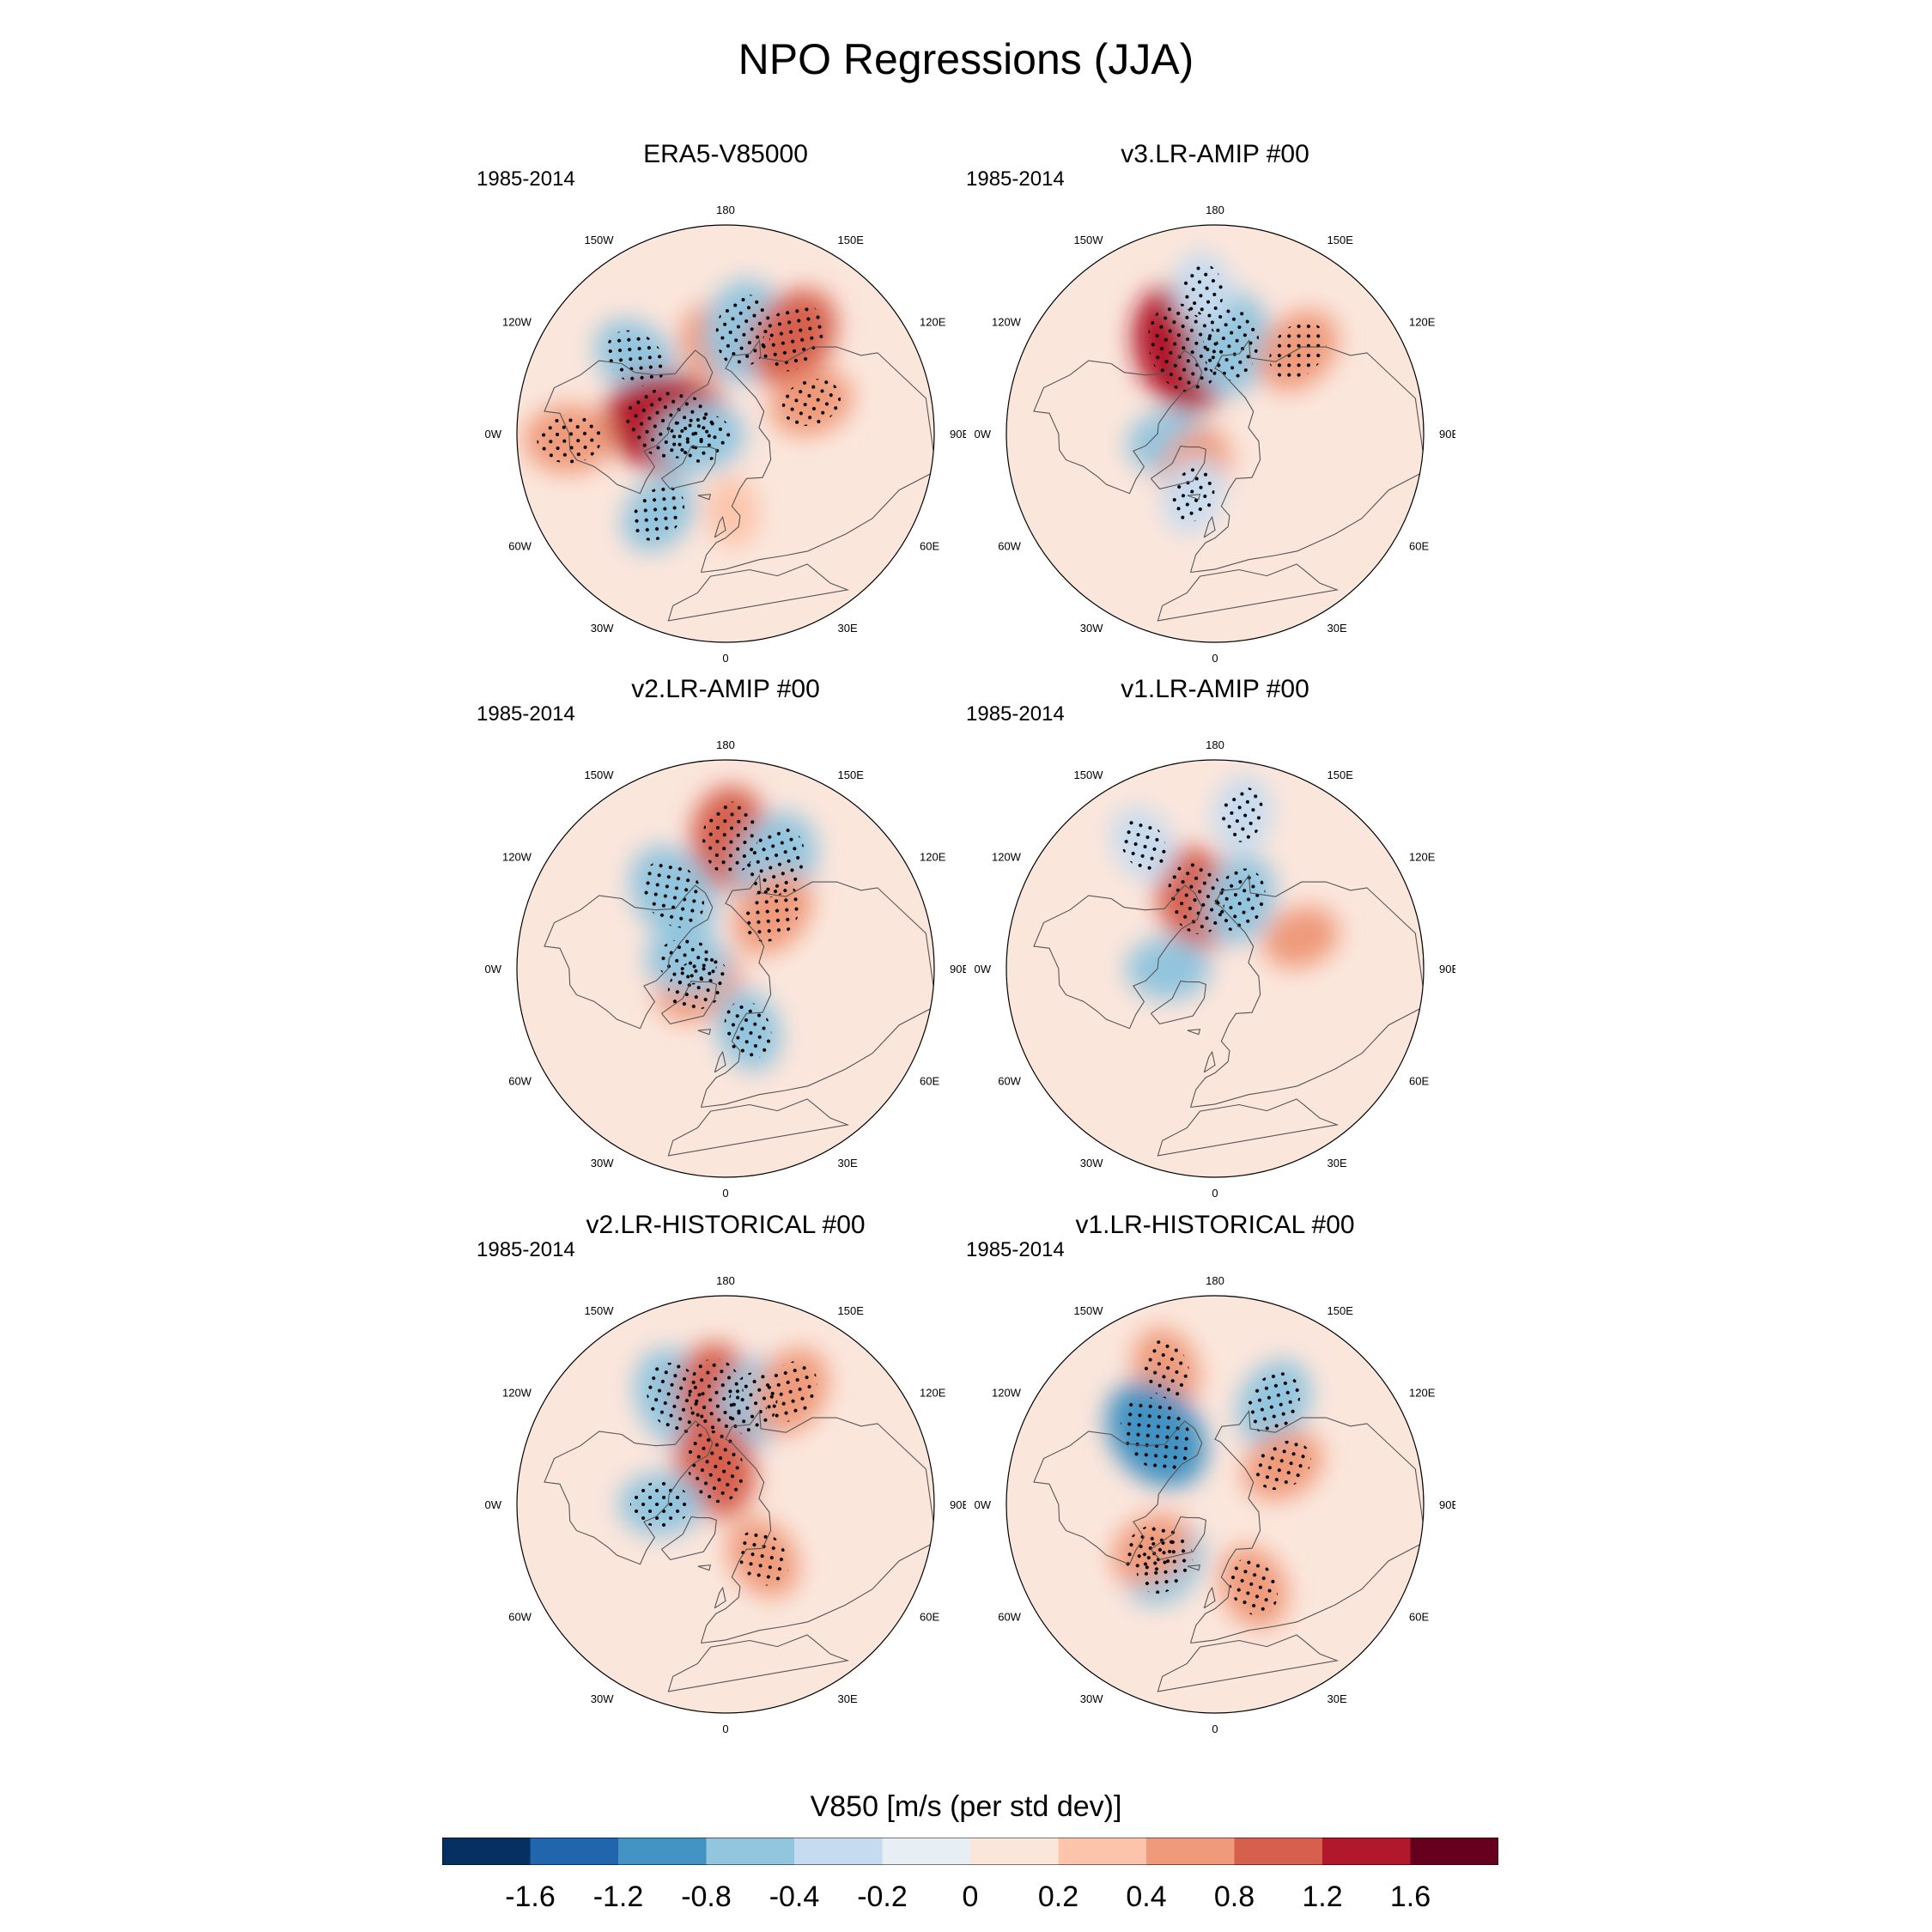 The height and width of the screenshot is (1932, 1932). I want to click on map-background, so click(1215, 1504).